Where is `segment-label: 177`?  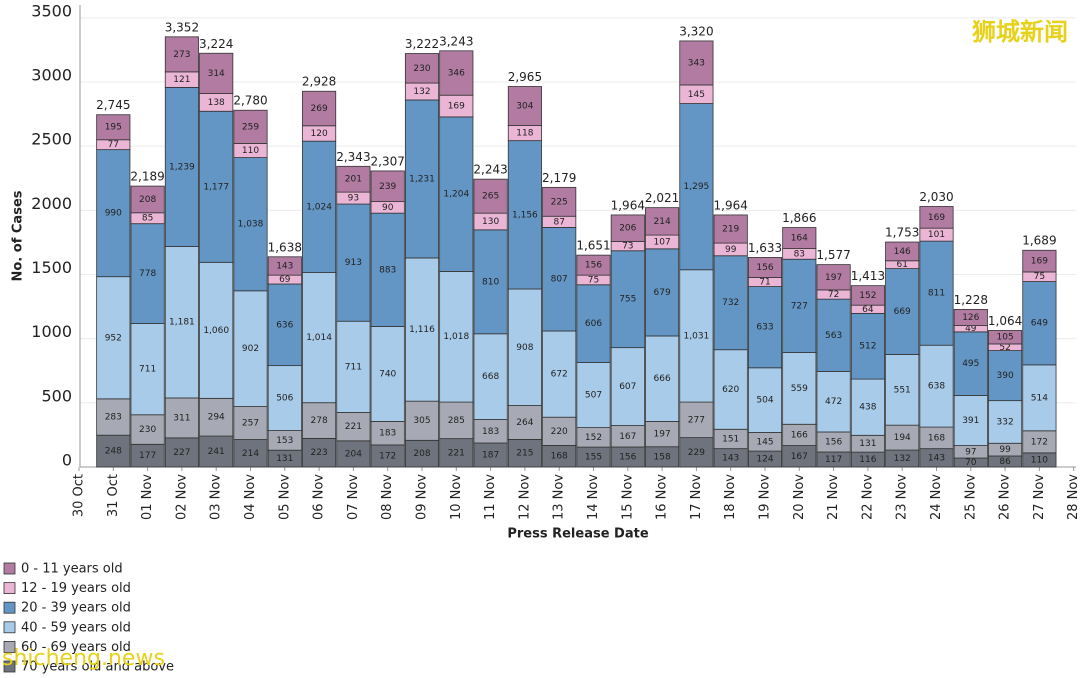
segment-label: 177 is located at coordinates (147, 456).